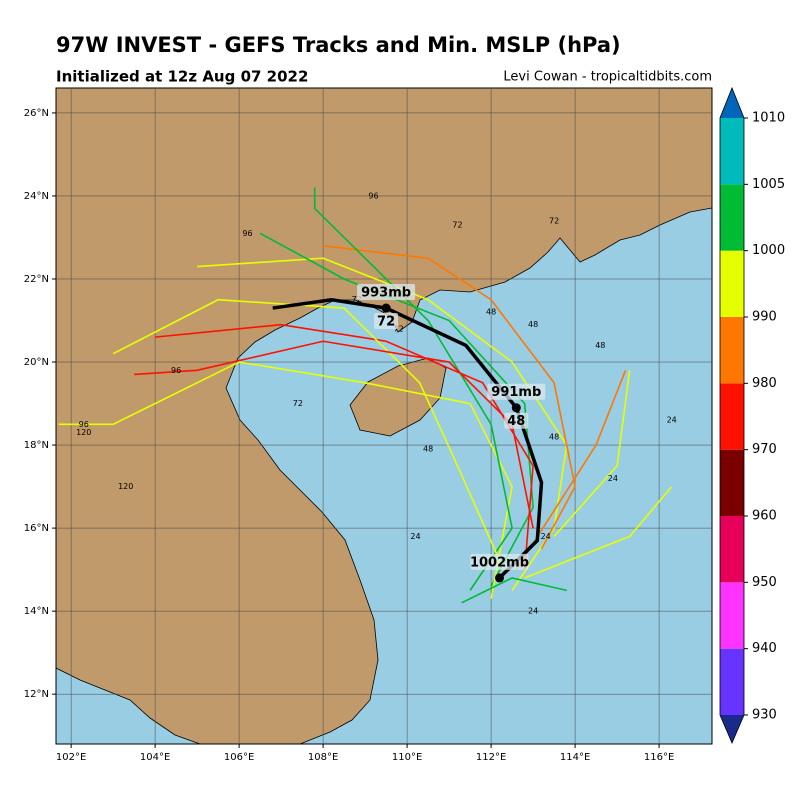 The image size is (800, 804). What do you see at coordinates (36, 694) in the screenshot?
I see `y-tick-label: 12°N` at bounding box center [36, 694].